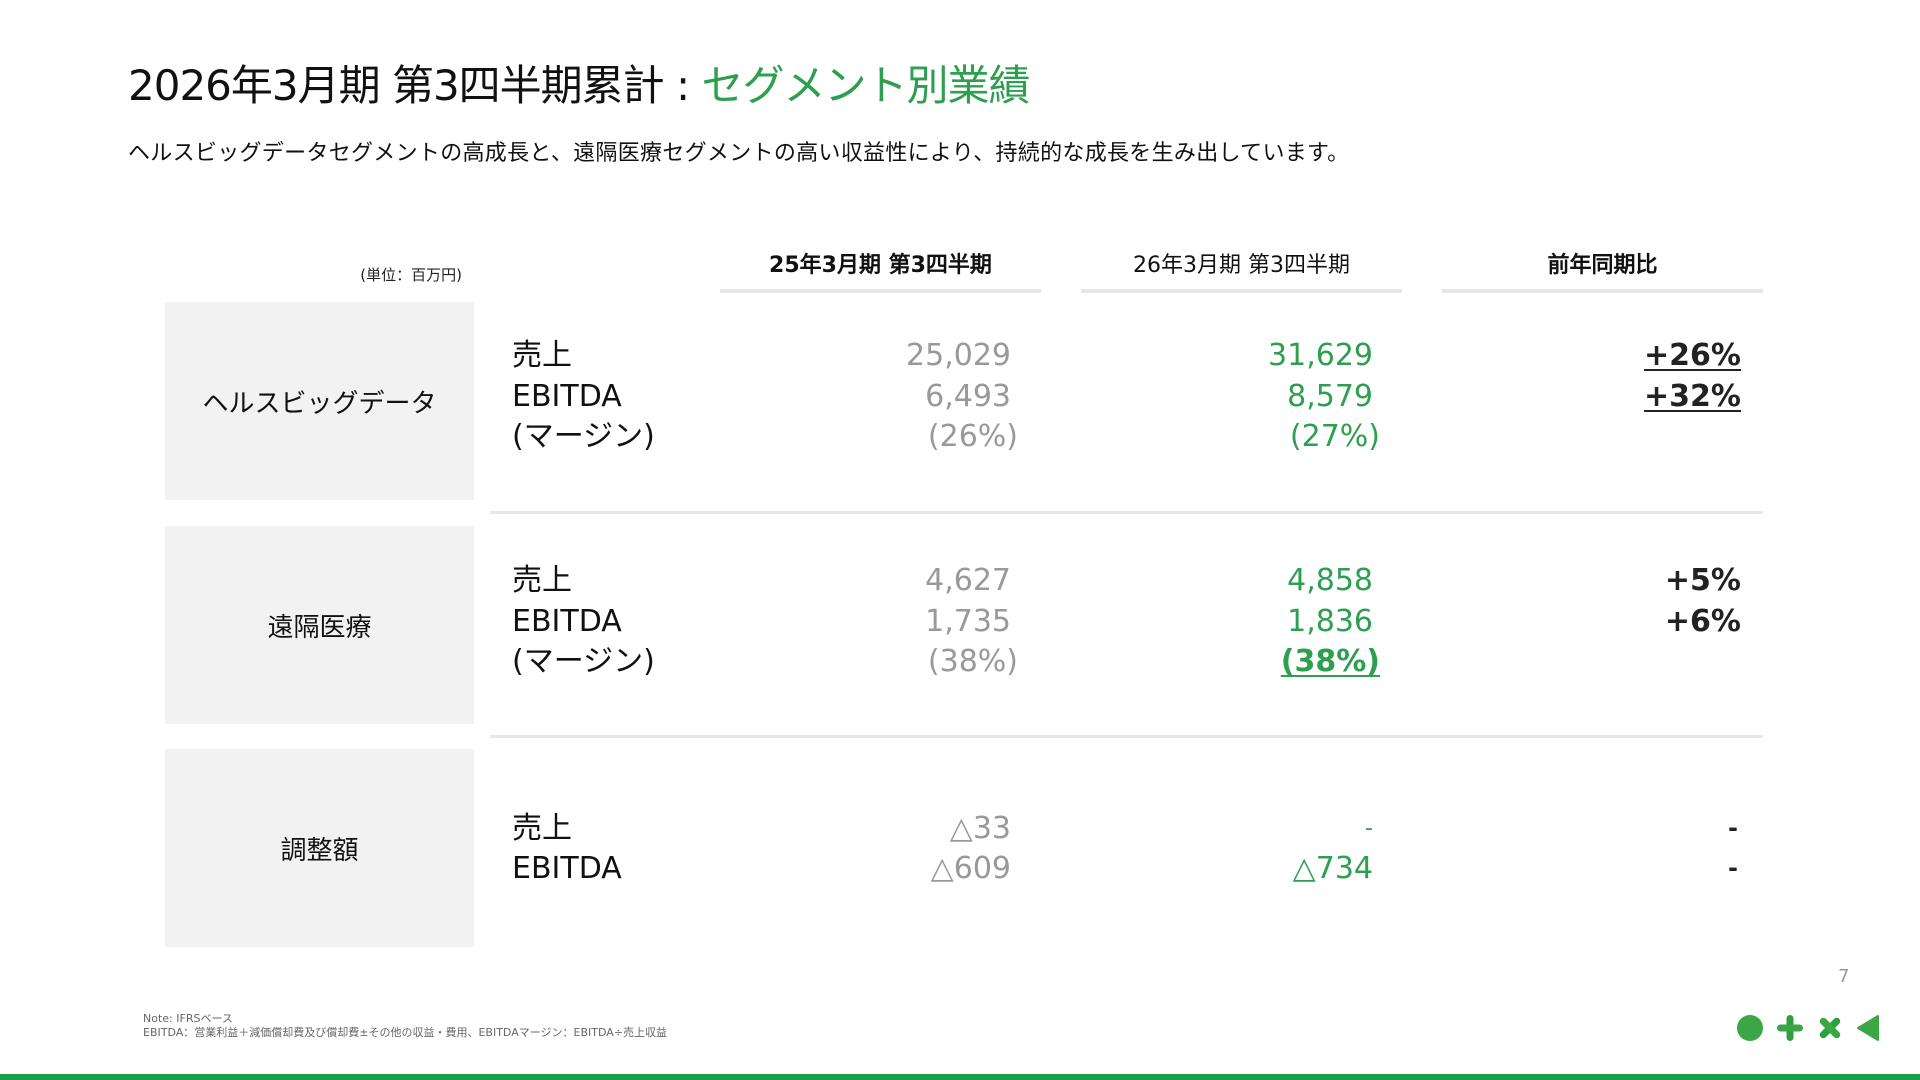 The height and width of the screenshot is (1080, 1920). I want to click on segment-name: 遠隔医療, so click(319, 627).